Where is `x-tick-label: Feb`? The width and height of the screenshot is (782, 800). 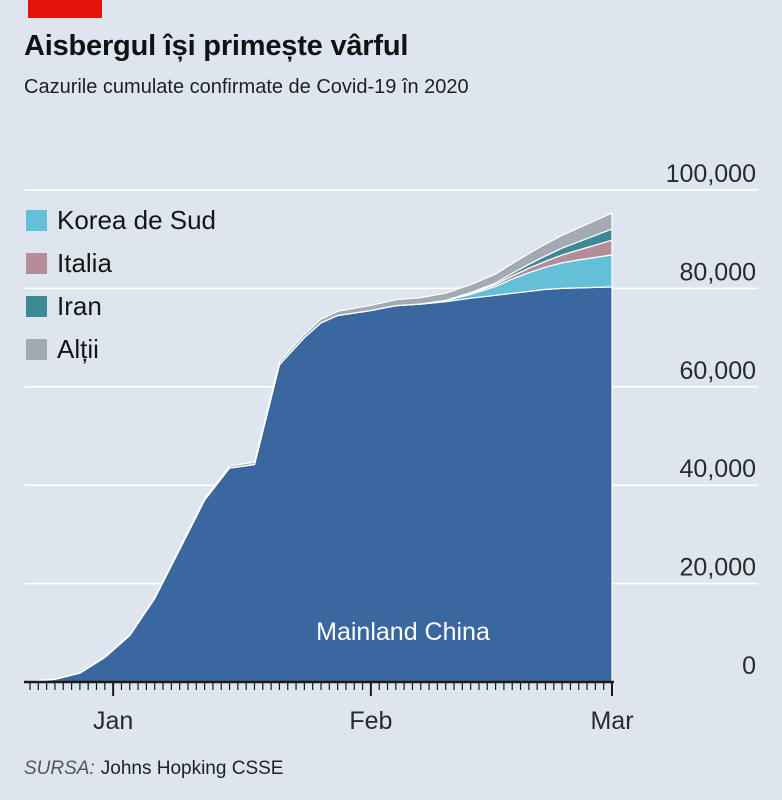 x-tick-label: Feb is located at coordinates (370, 721).